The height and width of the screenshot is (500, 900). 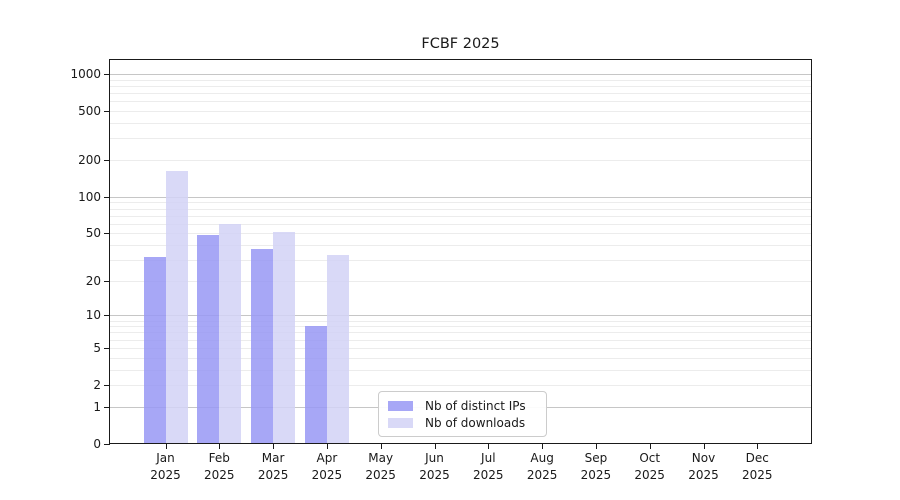 What do you see at coordinates (400, 405) in the screenshot?
I see `legend-swatch-distinct-ips` at bounding box center [400, 405].